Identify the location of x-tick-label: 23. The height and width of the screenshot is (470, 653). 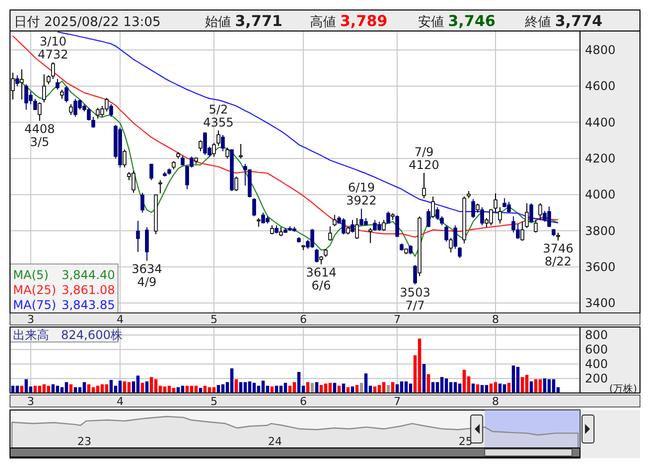
(84, 441).